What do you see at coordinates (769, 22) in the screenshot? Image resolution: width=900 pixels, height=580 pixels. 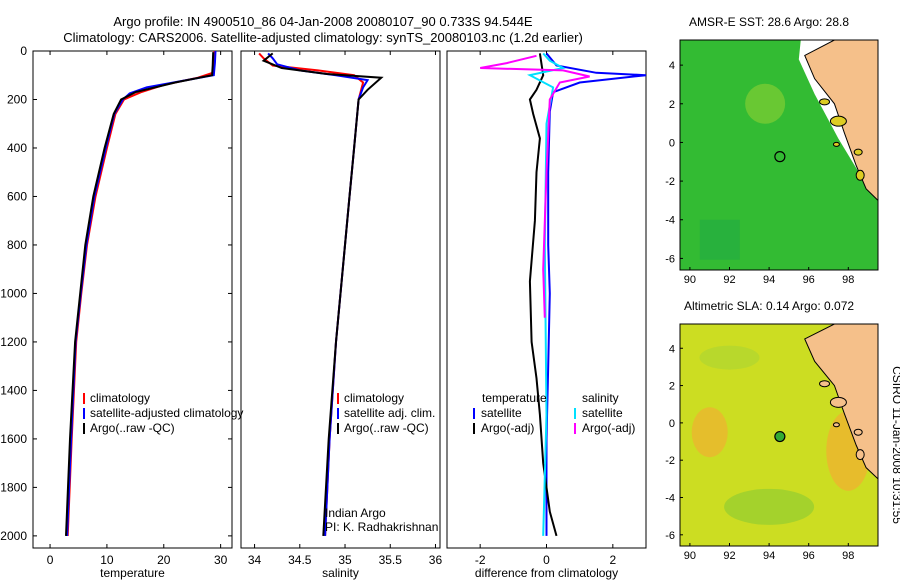 I see `sst-title: AMSR-E SST: 28.6 Argo: 28.8` at bounding box center [769, 22].